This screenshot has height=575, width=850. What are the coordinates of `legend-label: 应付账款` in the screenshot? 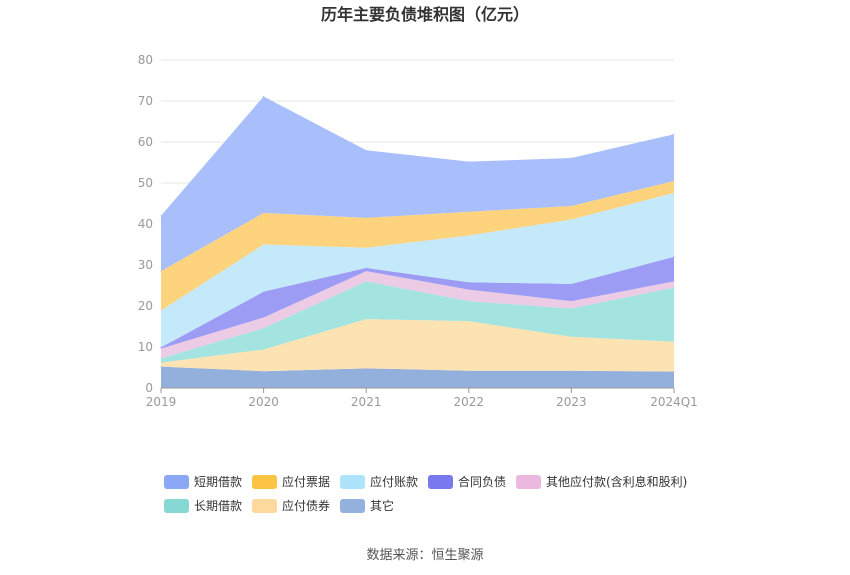 It's located at (394, 481).